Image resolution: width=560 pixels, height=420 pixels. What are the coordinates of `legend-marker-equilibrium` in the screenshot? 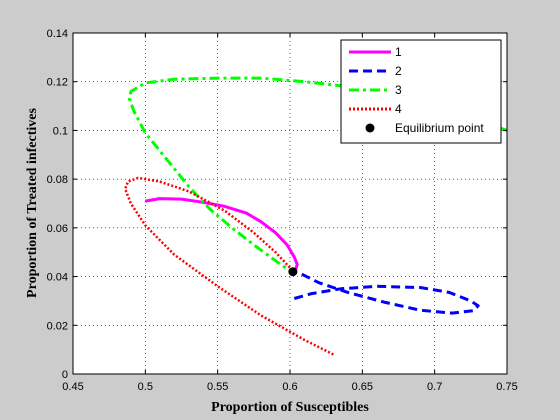 It's located at (370, 128).